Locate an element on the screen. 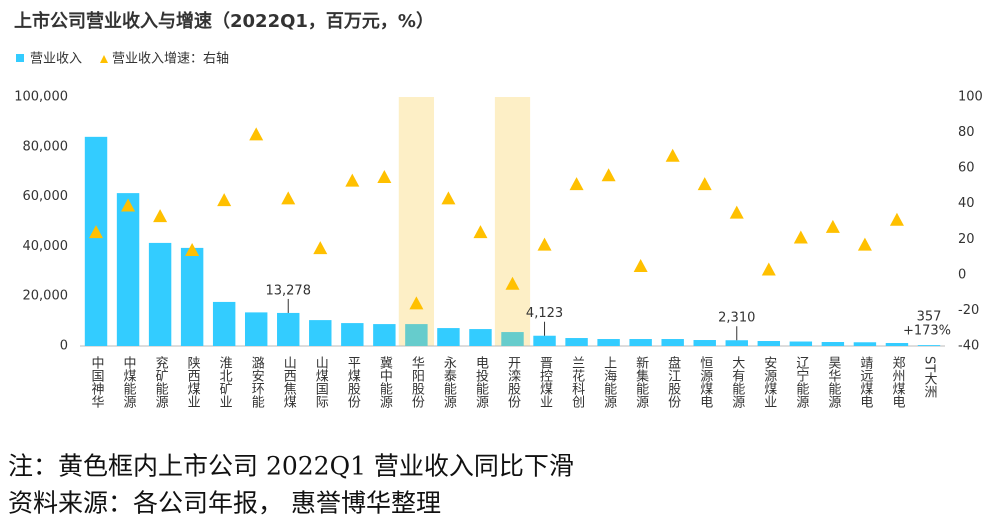 This screenshot has width=1000, height=532. y2-tick-label: -40 is located at coordinates (968, 346).